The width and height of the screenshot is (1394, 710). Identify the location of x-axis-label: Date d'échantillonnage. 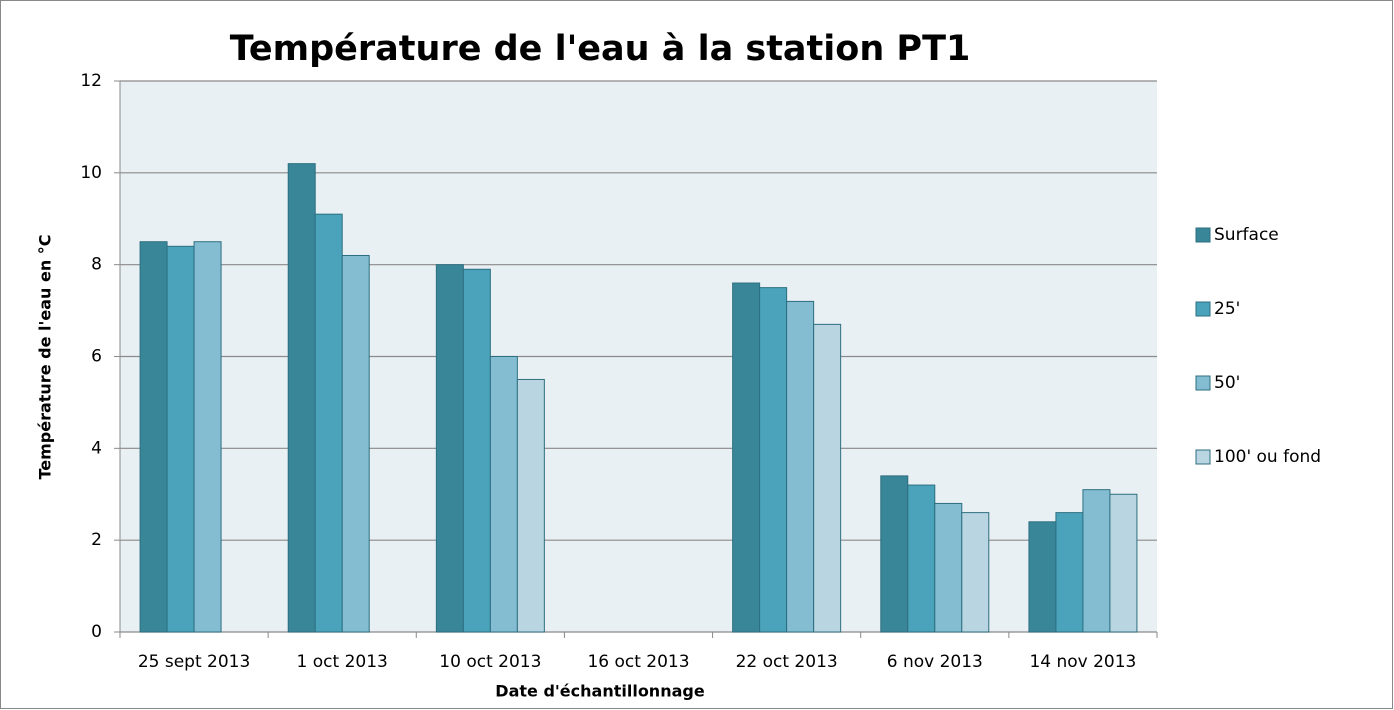
(600, 691).